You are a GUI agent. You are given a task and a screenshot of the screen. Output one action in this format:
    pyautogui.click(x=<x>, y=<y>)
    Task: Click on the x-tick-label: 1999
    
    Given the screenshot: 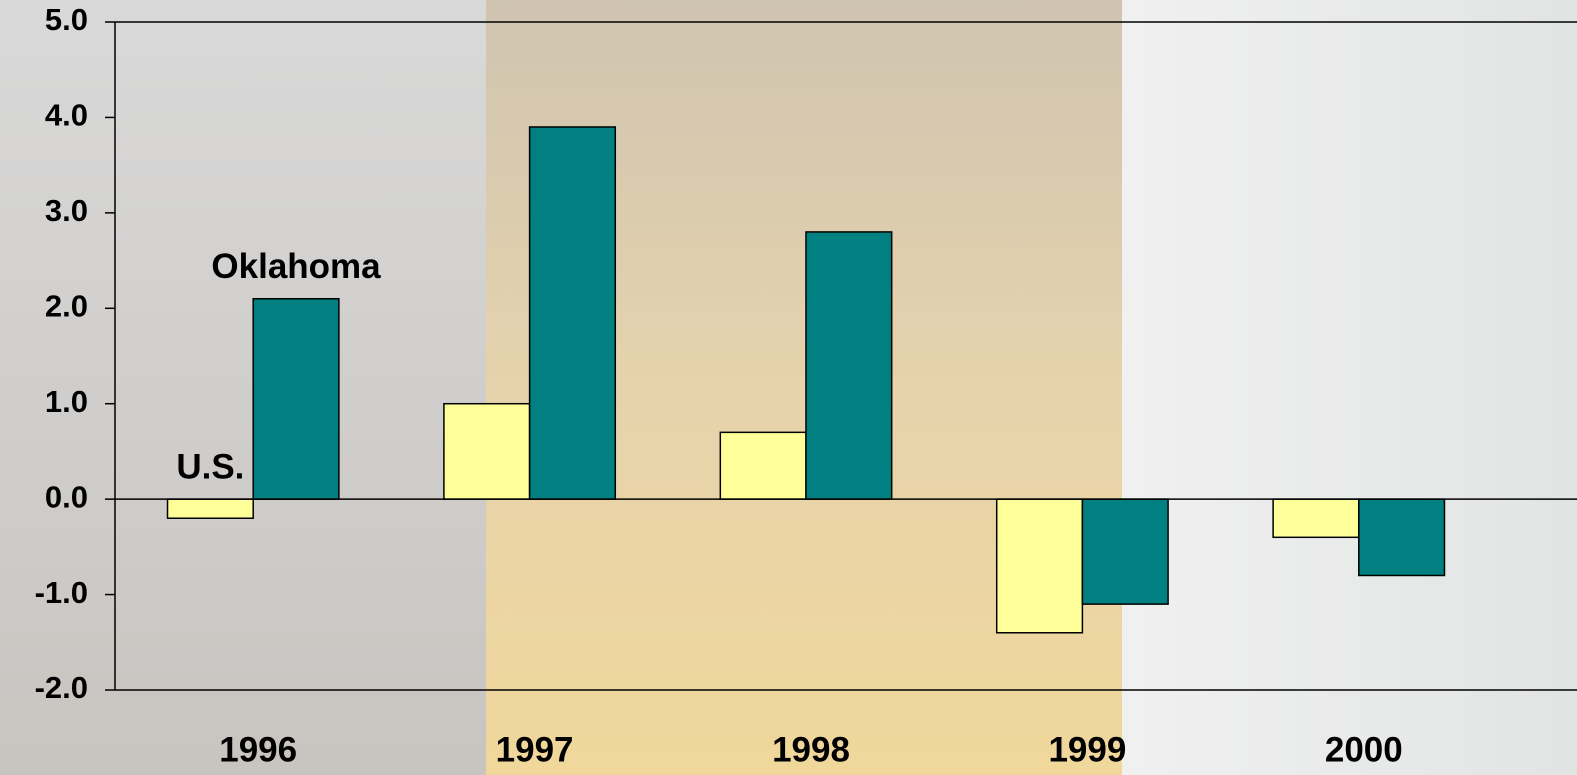 What is the action you would take?
    pyautogui.click(x=1087, y=749)
    